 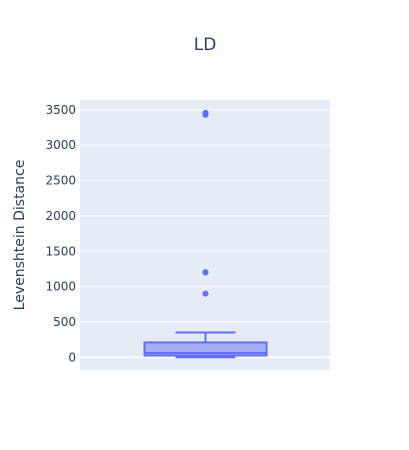 What do you see at coordinates (205, 345) in the screenshot?
I see `box-series` at bounding box center [205, 345].